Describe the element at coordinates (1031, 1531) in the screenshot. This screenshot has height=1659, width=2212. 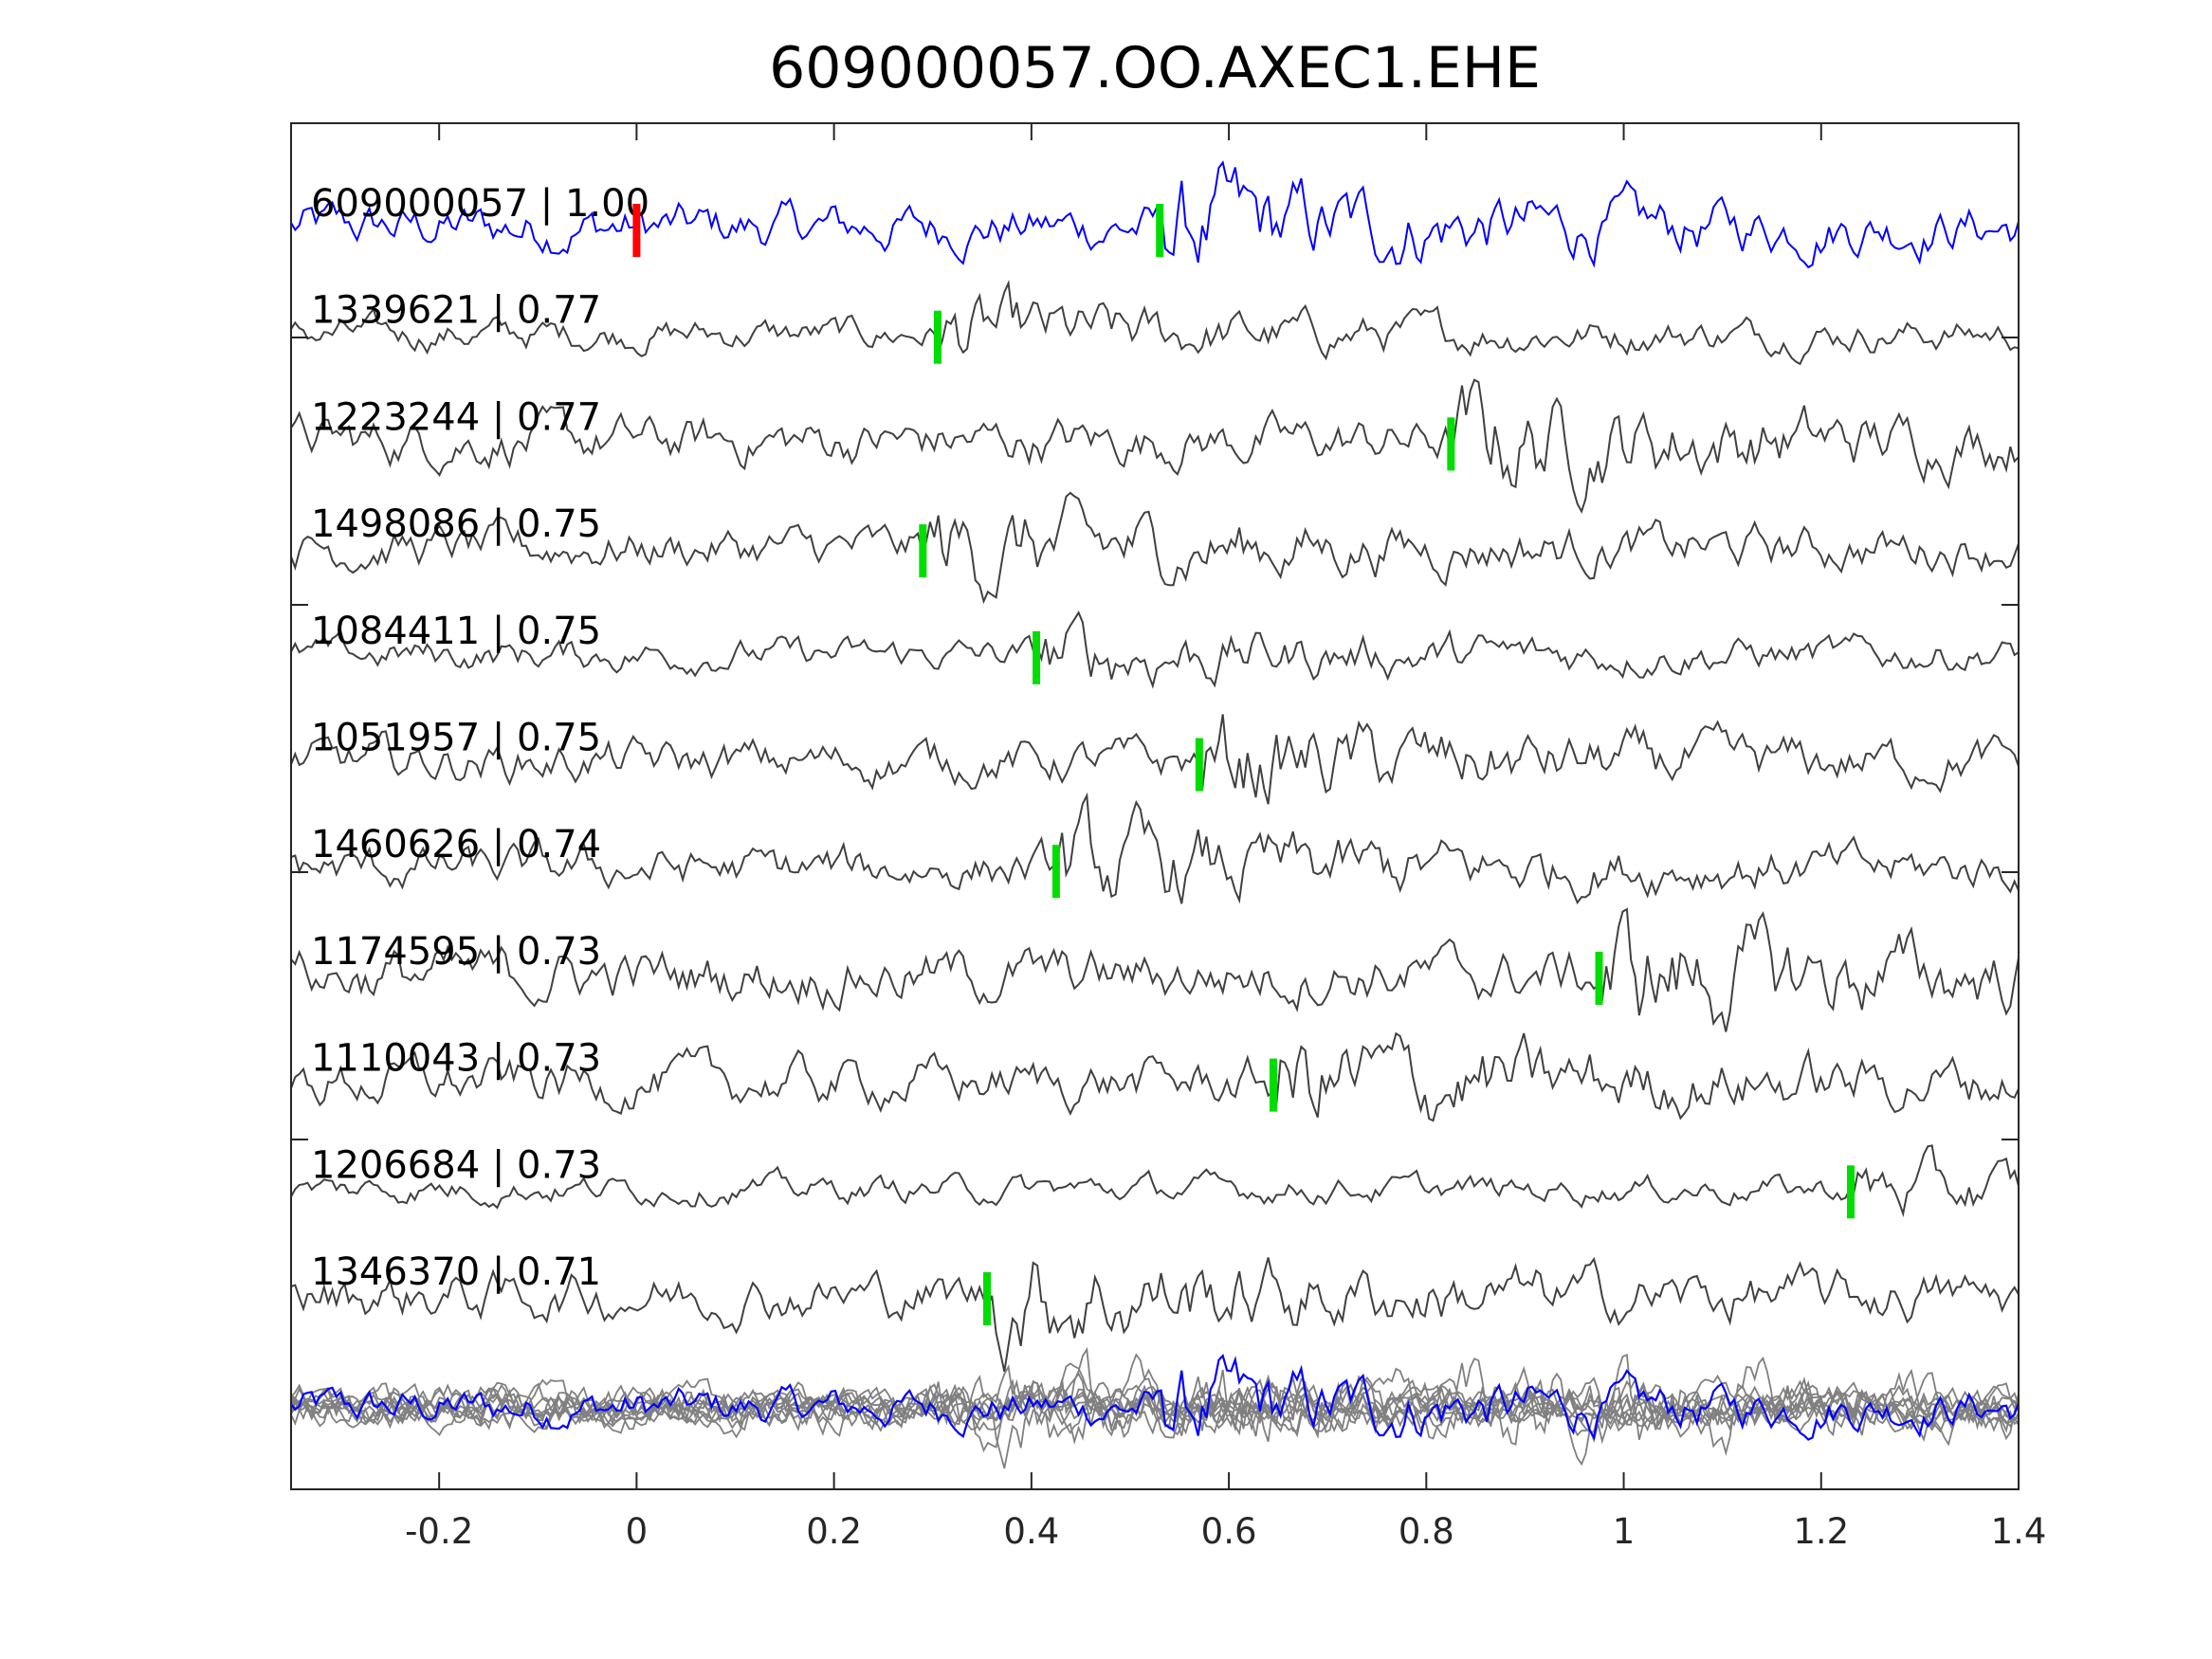
I see `x-tick-label: 0.4` at that location.